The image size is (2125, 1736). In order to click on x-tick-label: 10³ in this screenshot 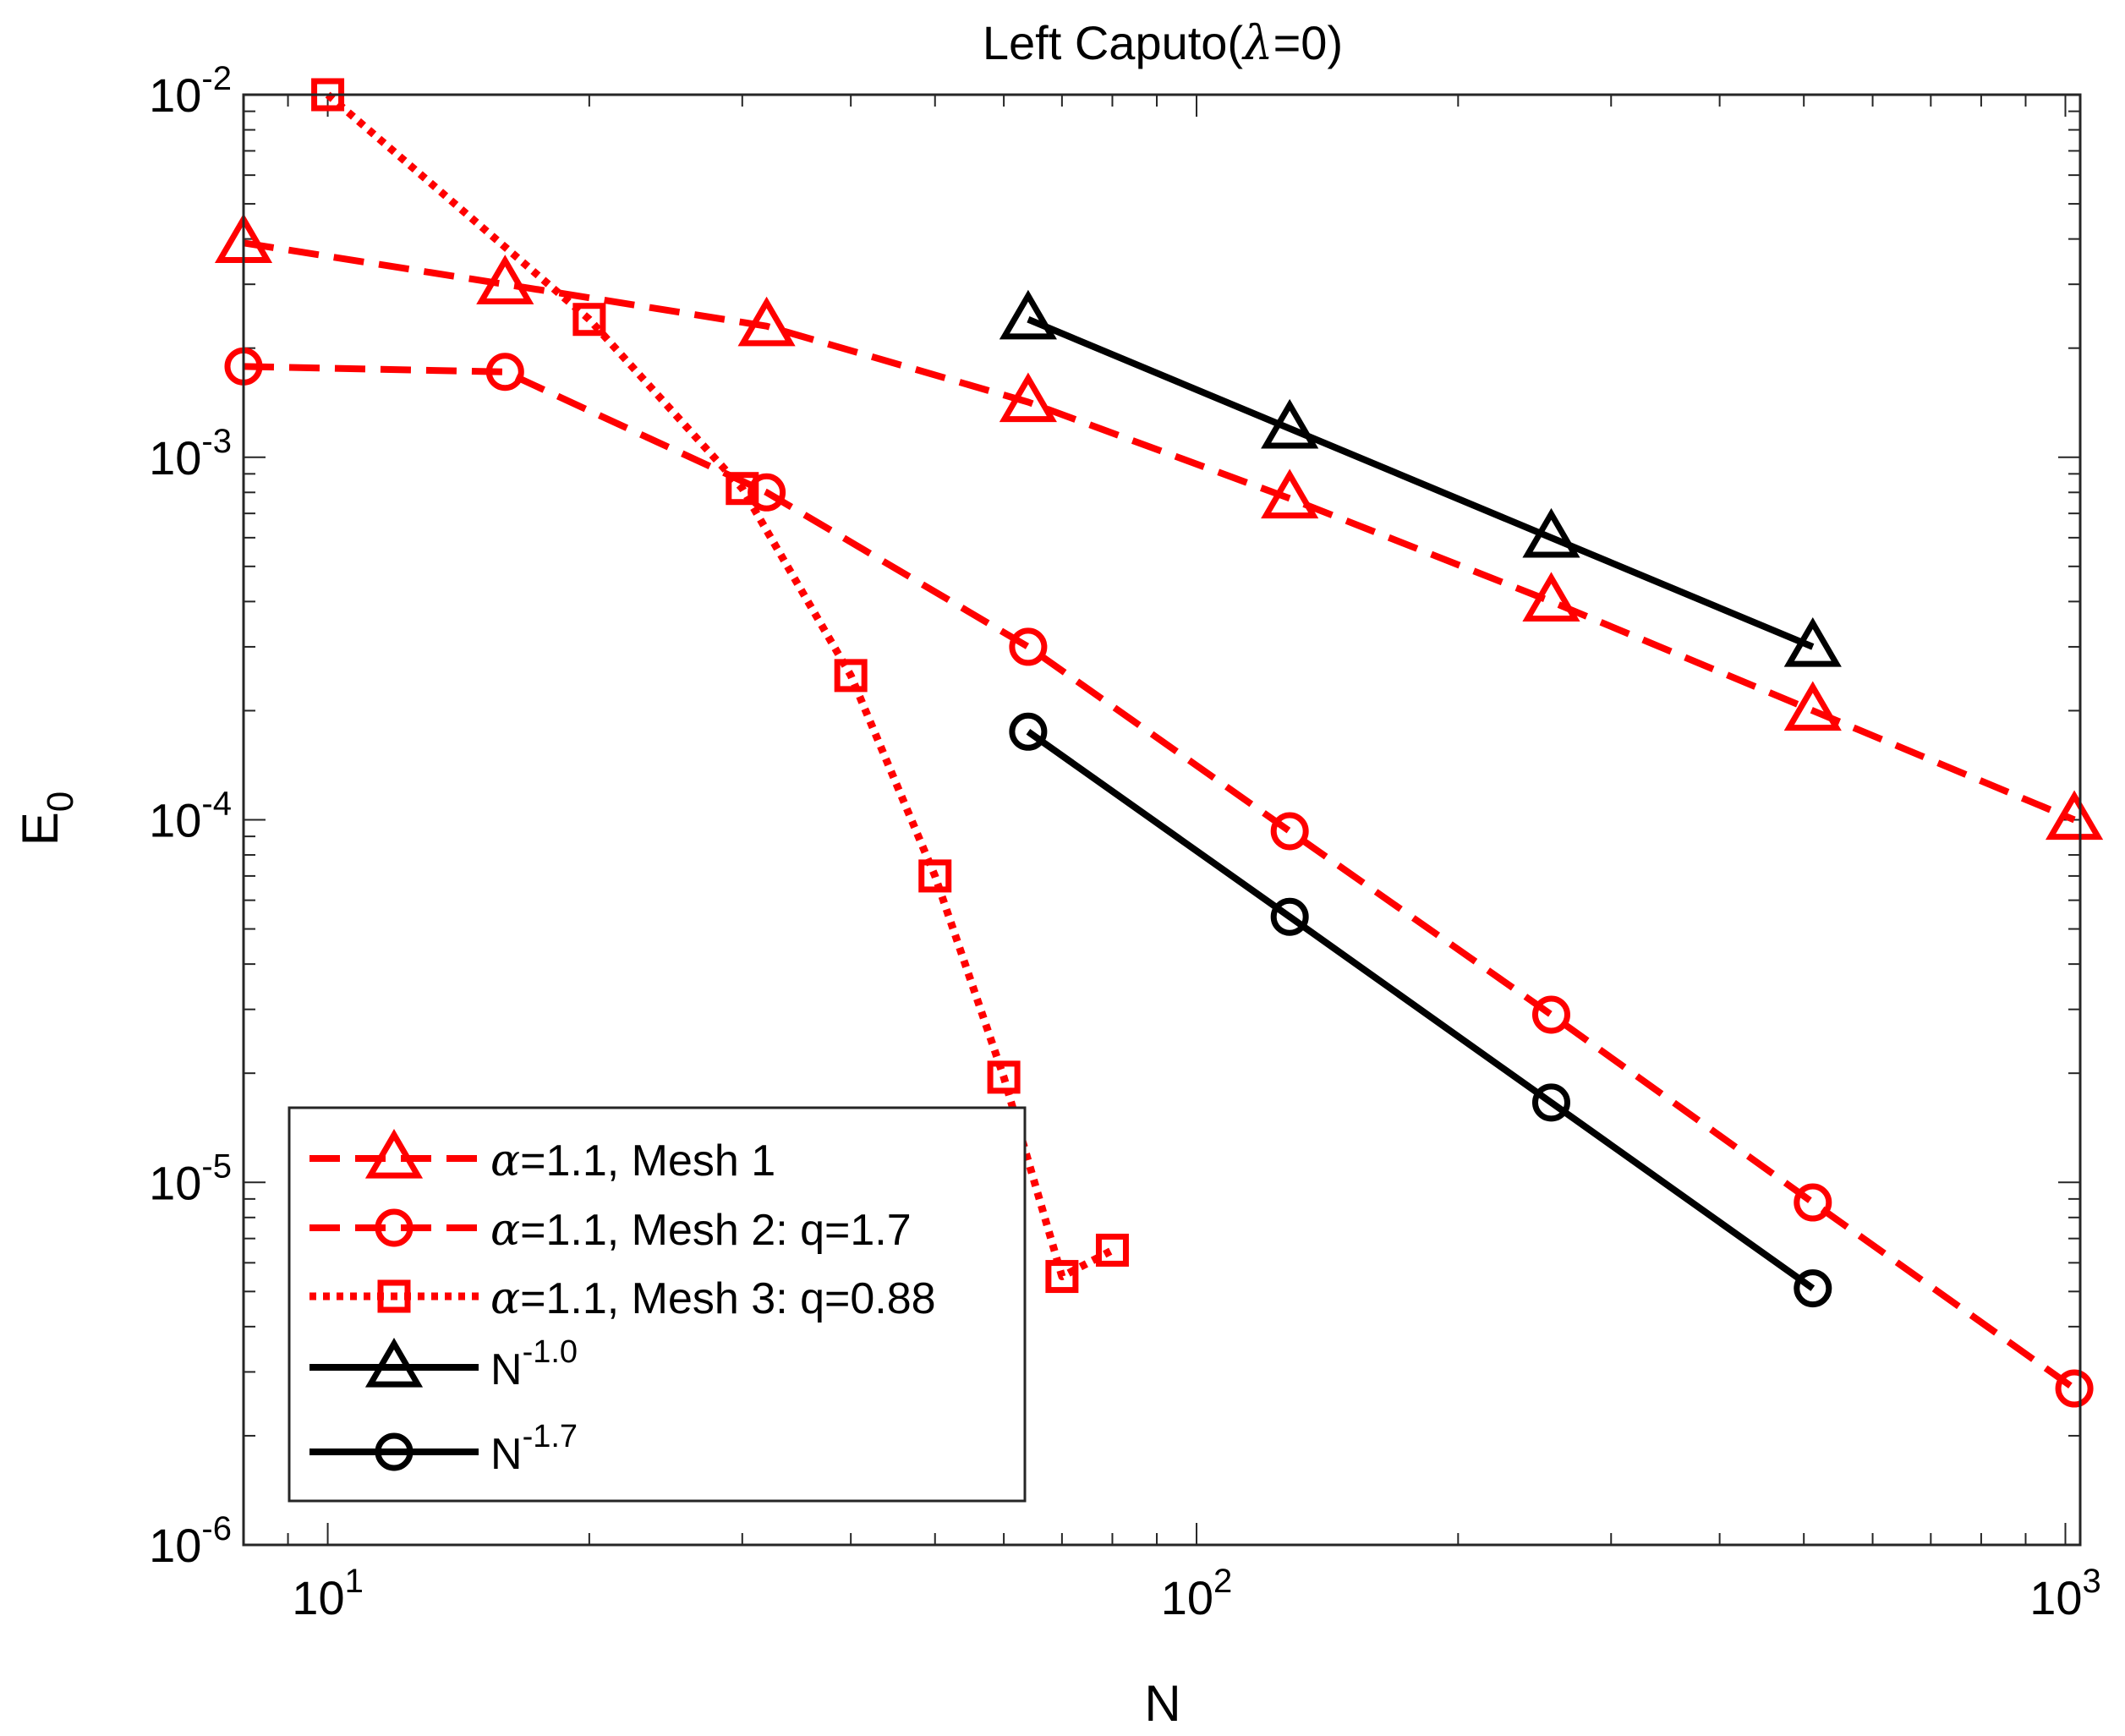, I will do `click(2065, 1593)`.